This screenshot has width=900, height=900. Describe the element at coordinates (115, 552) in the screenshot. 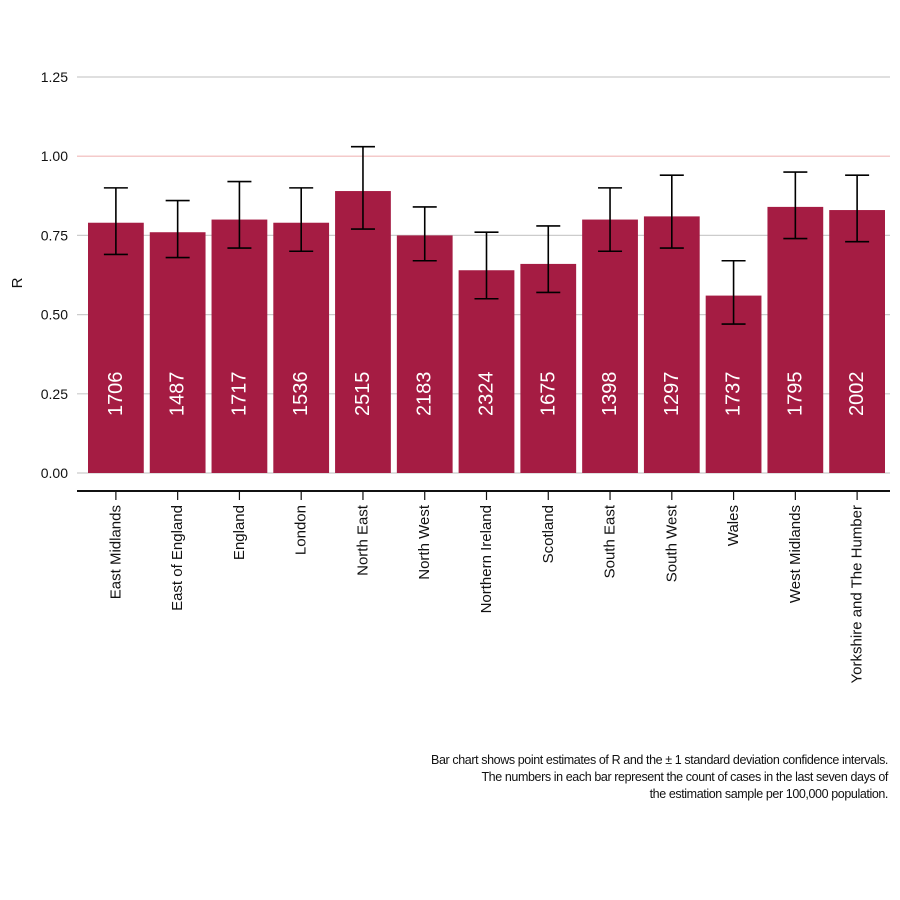

I see `x-tick-label: East Midlands` at that location.